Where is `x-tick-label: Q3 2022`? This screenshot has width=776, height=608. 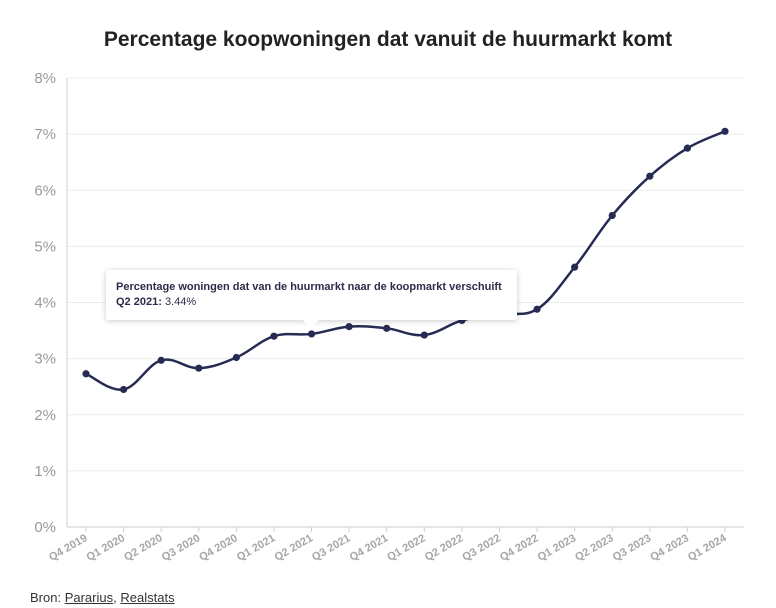
x-tick-label: Q3 2022 is located at coordinates (481, 547).